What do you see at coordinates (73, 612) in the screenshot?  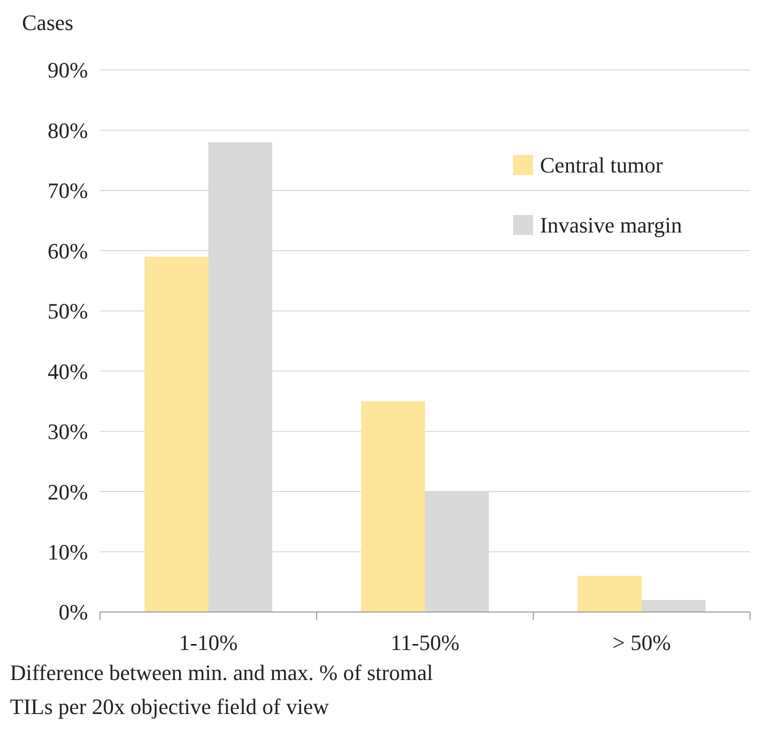 I see `y-tick-label: 0%` at bounding box center [73, 612].